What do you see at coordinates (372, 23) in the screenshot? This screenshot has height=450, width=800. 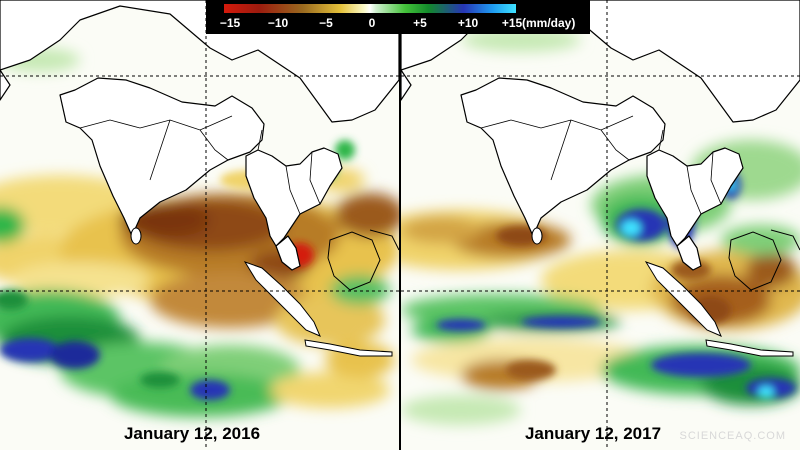 I see `colorbar-label-zero: 0` at bounding box center [372, 23].